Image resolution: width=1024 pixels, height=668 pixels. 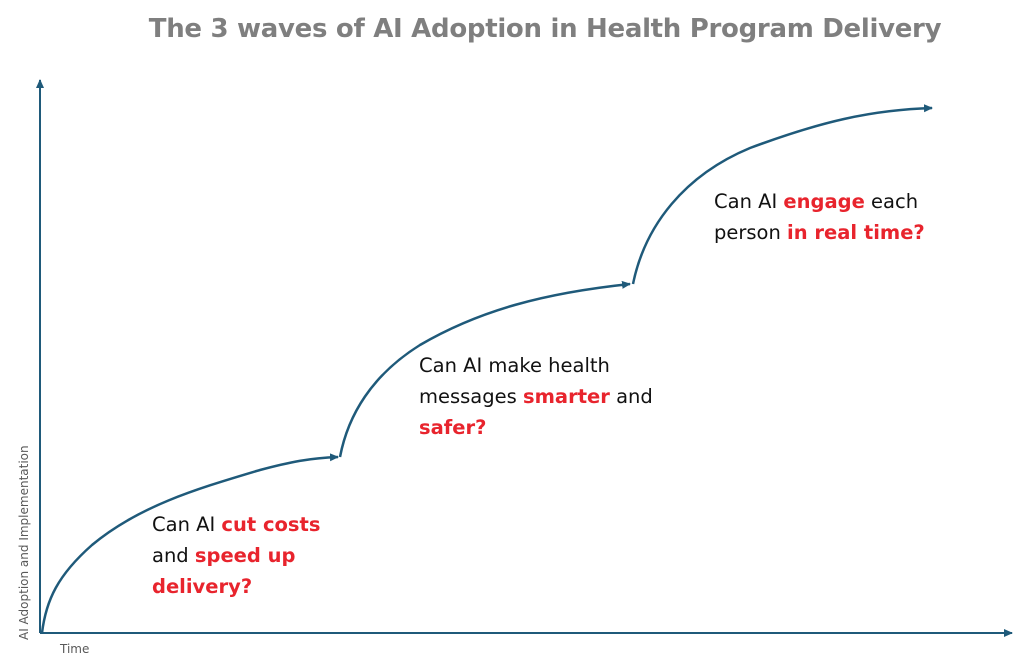 I want to click on wave-2-line-2: messages smarter and, so click(x=536, y=396).